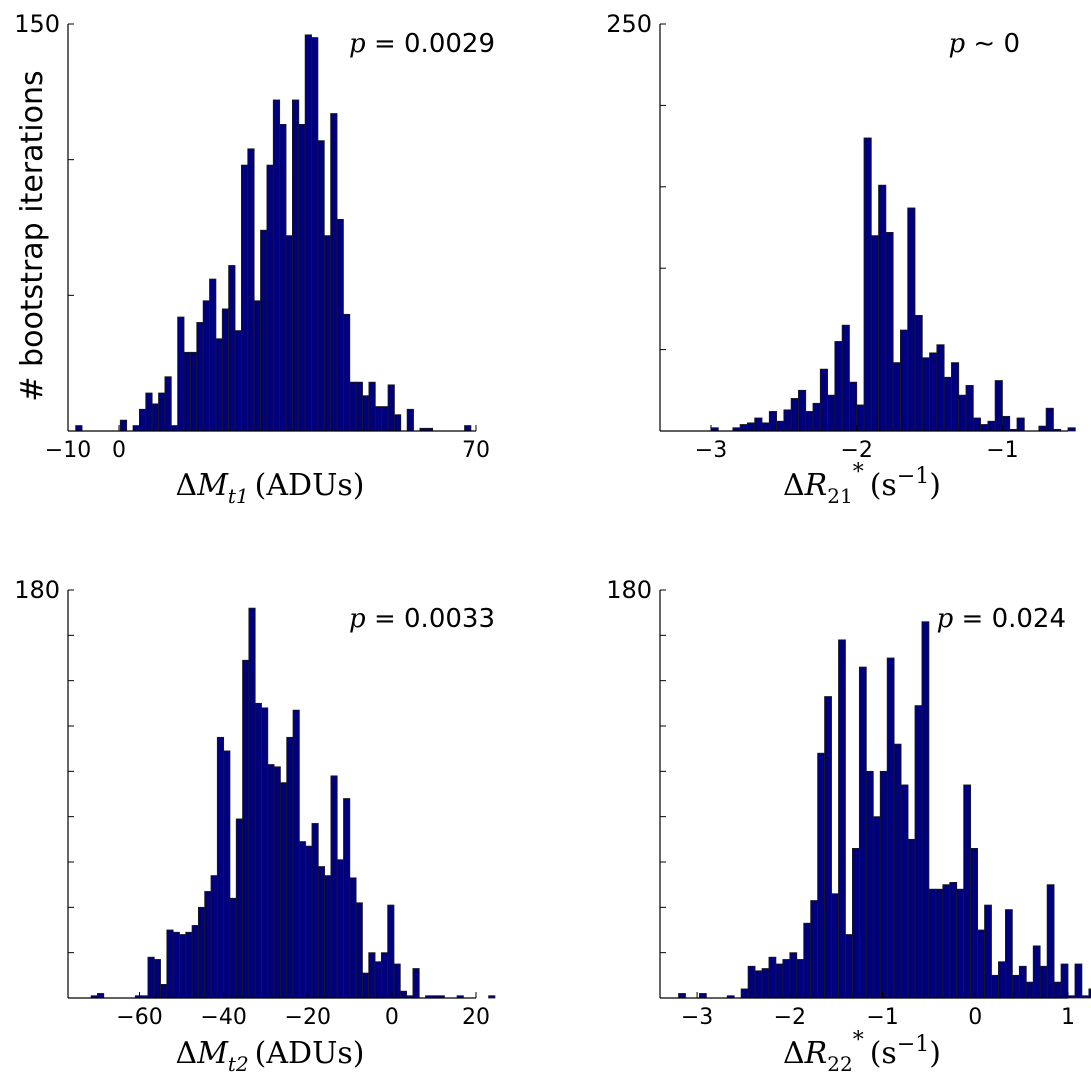  Describe the element at coordinates (68, 450) in the screenshot. I see `x-tick-label: −10` at that location.